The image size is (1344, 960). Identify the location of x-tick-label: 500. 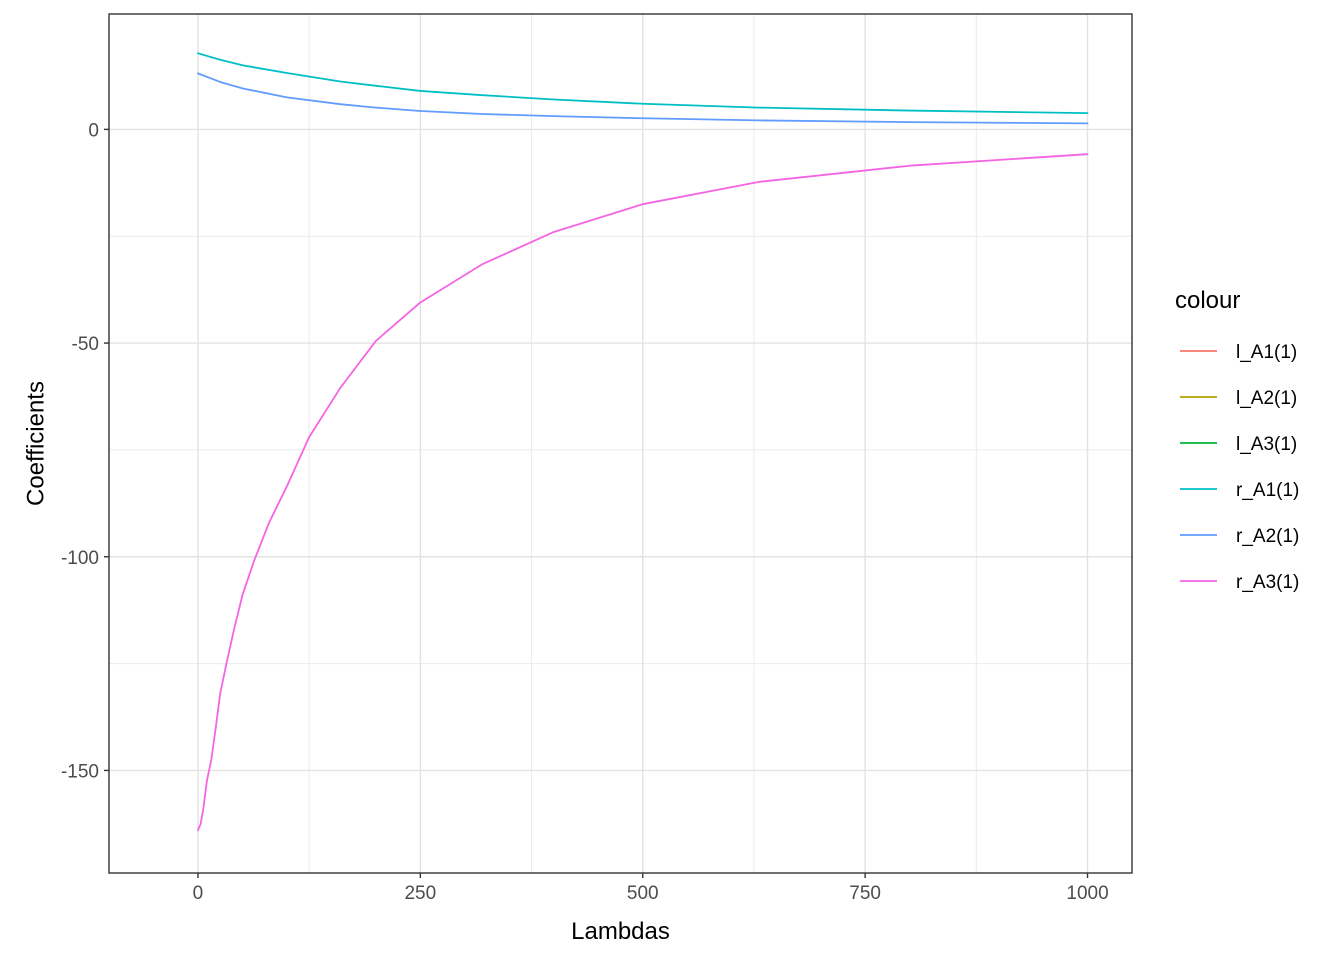
(643, 893).